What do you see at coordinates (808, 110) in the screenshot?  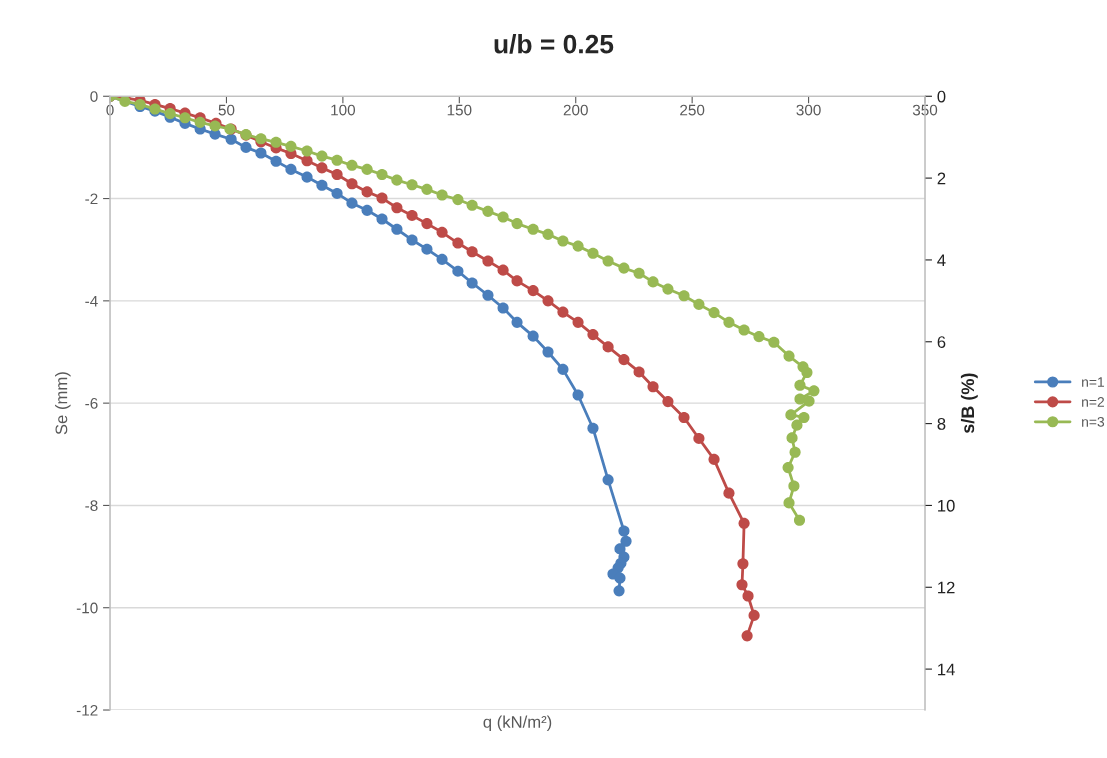 I see `x-tick-label: 300` at bounding box center [808, 110].